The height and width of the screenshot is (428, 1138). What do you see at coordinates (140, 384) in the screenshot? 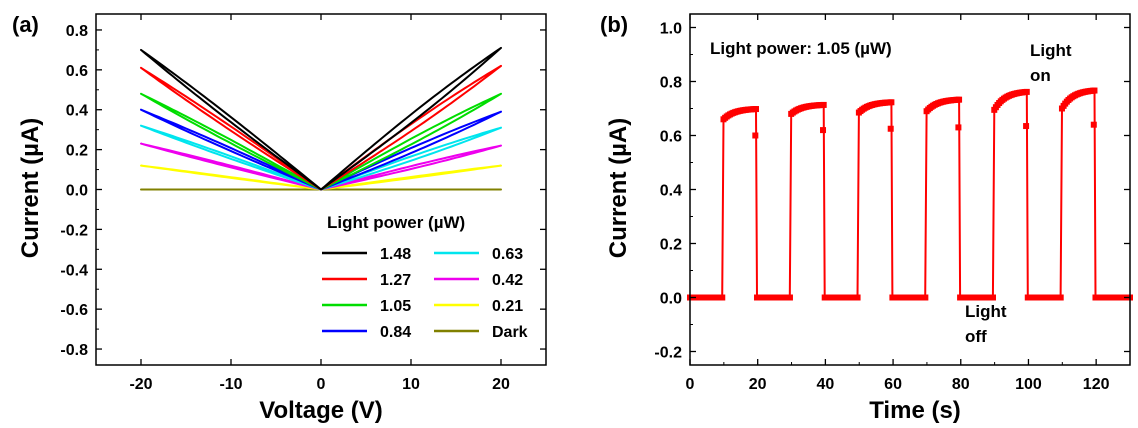
I see `a-x-tick-label: -20` at bounding box center [140, 384].